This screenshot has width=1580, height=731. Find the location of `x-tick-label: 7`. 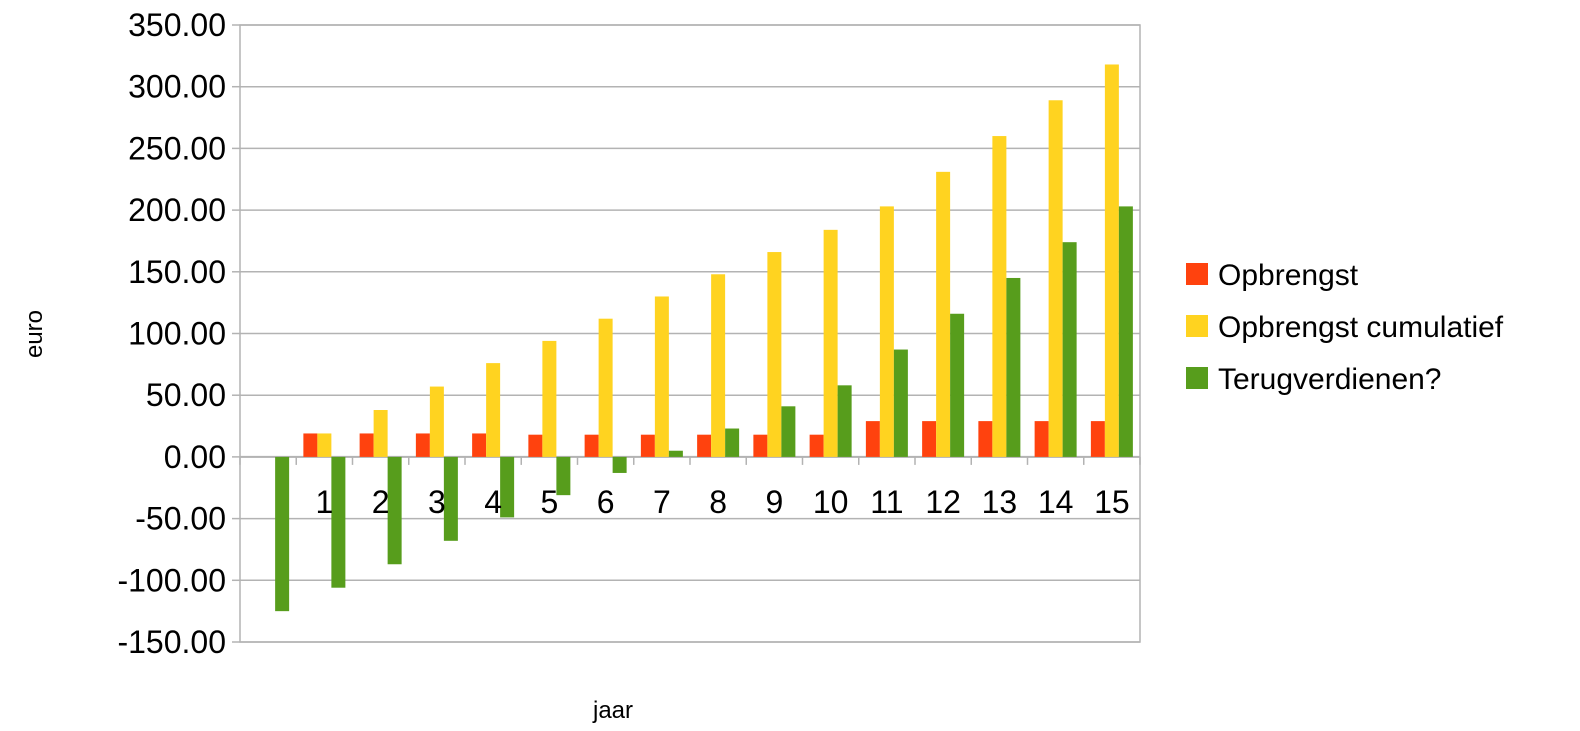

x-tick-label: 7 is located at coordinates (662, 502).